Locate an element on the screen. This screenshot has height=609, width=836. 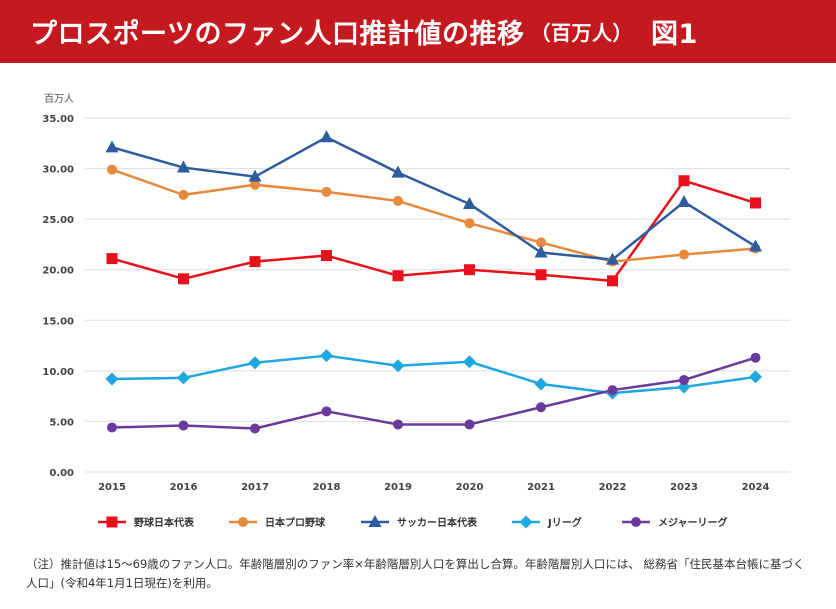
figure-label: 図1 is located at coordinates (674, 34).